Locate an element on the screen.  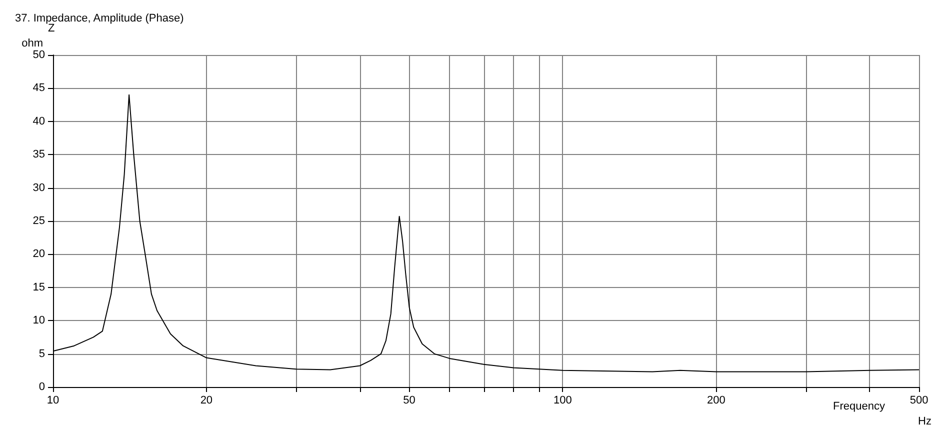
y-tick-label: 25 is located at coordinates (38, 221).